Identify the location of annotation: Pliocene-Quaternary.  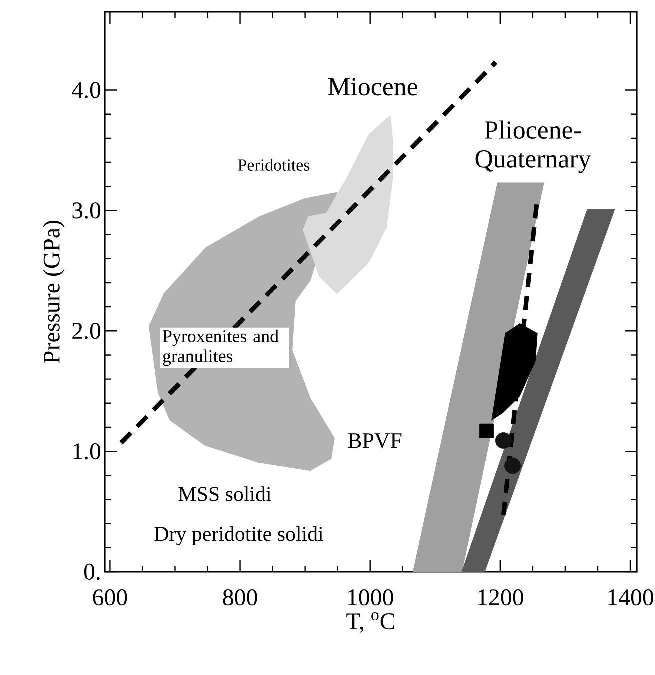
(534, 147).